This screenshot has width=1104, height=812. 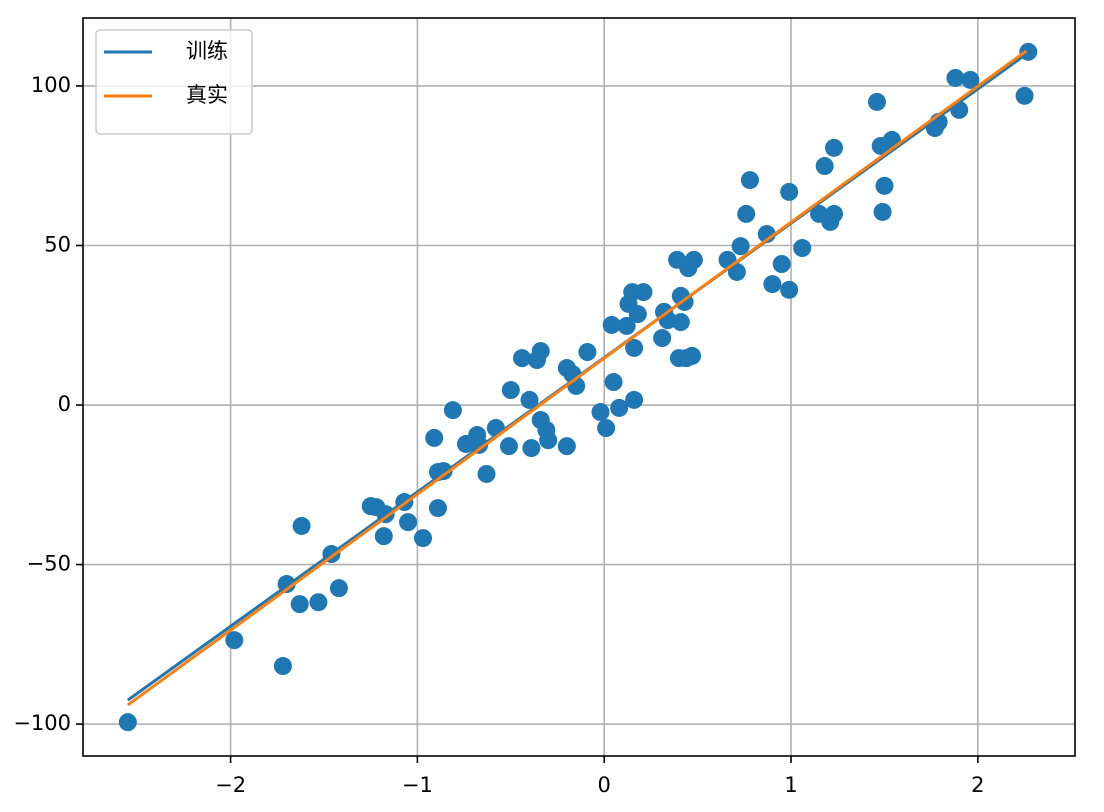 I want to click on x-tick-label: 2, so click(x=977, y=785).